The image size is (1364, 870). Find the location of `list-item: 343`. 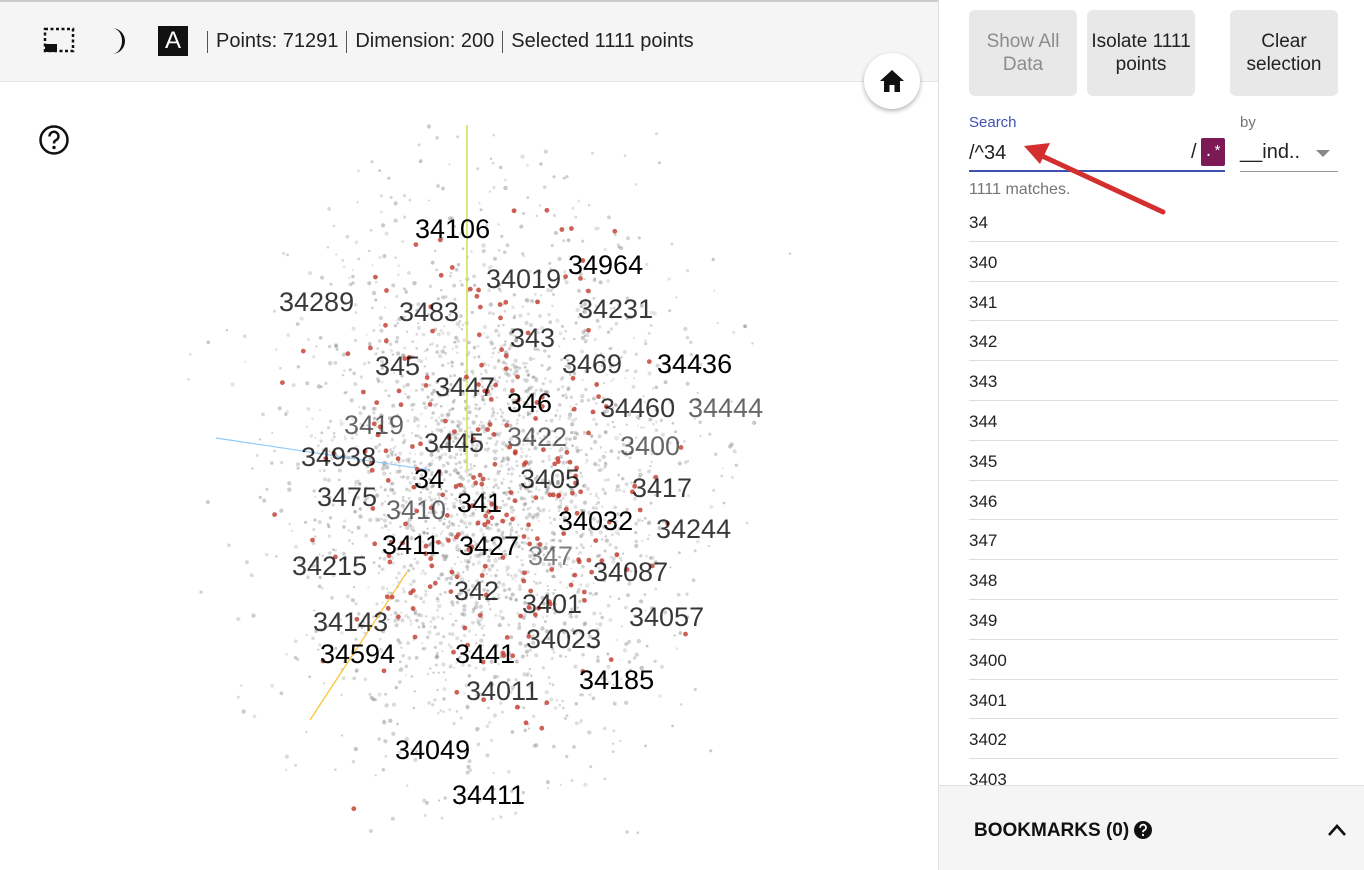

list-item: 343 is located at coordinates (1153, 381).